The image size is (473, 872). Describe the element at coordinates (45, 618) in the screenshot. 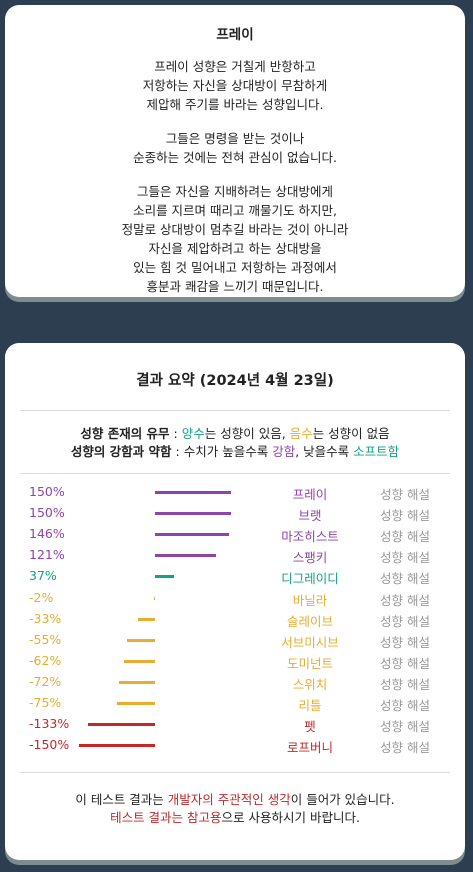

I see `value-label: -33%` at that location.